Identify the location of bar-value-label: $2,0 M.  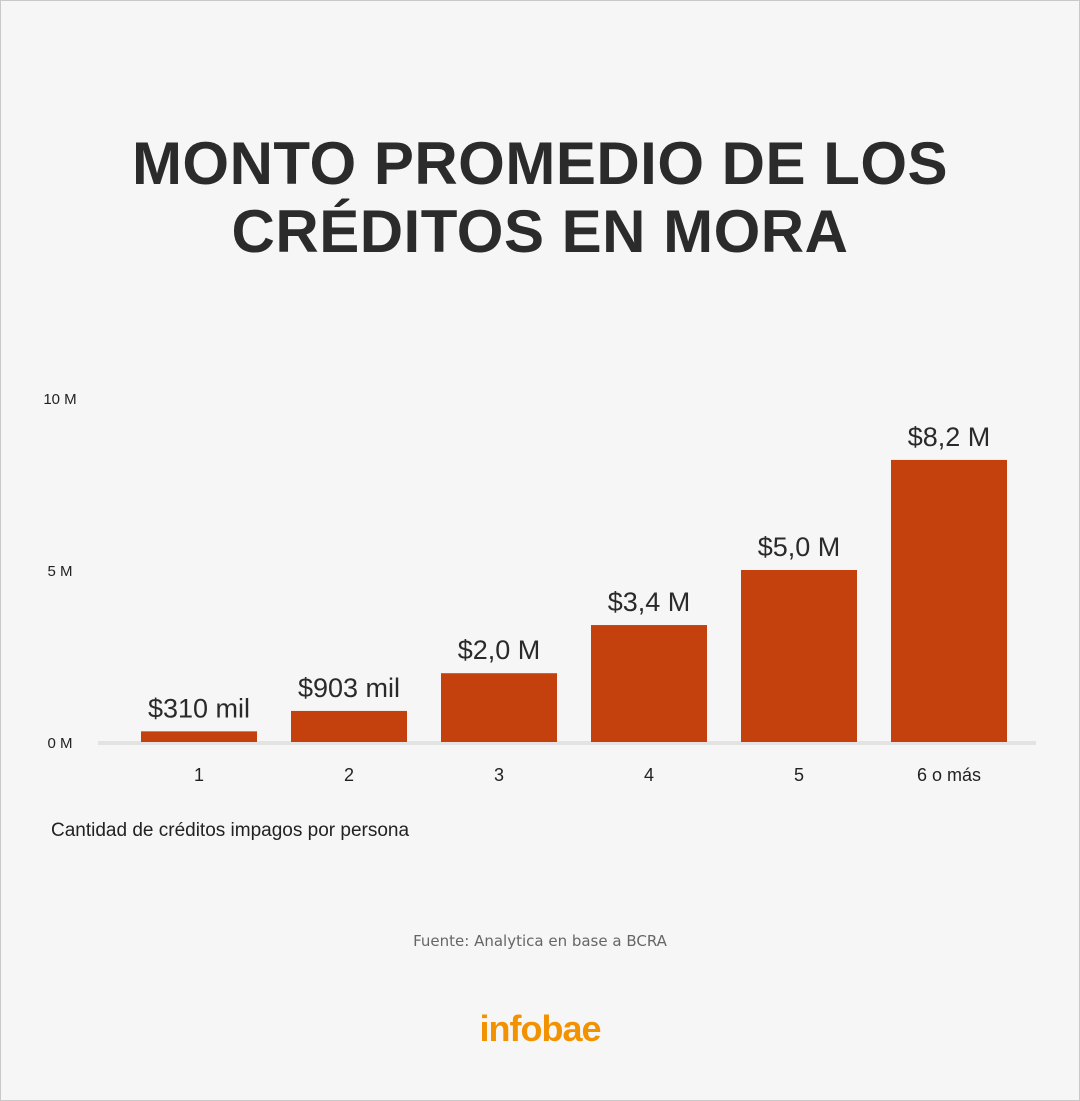
(499, 650).